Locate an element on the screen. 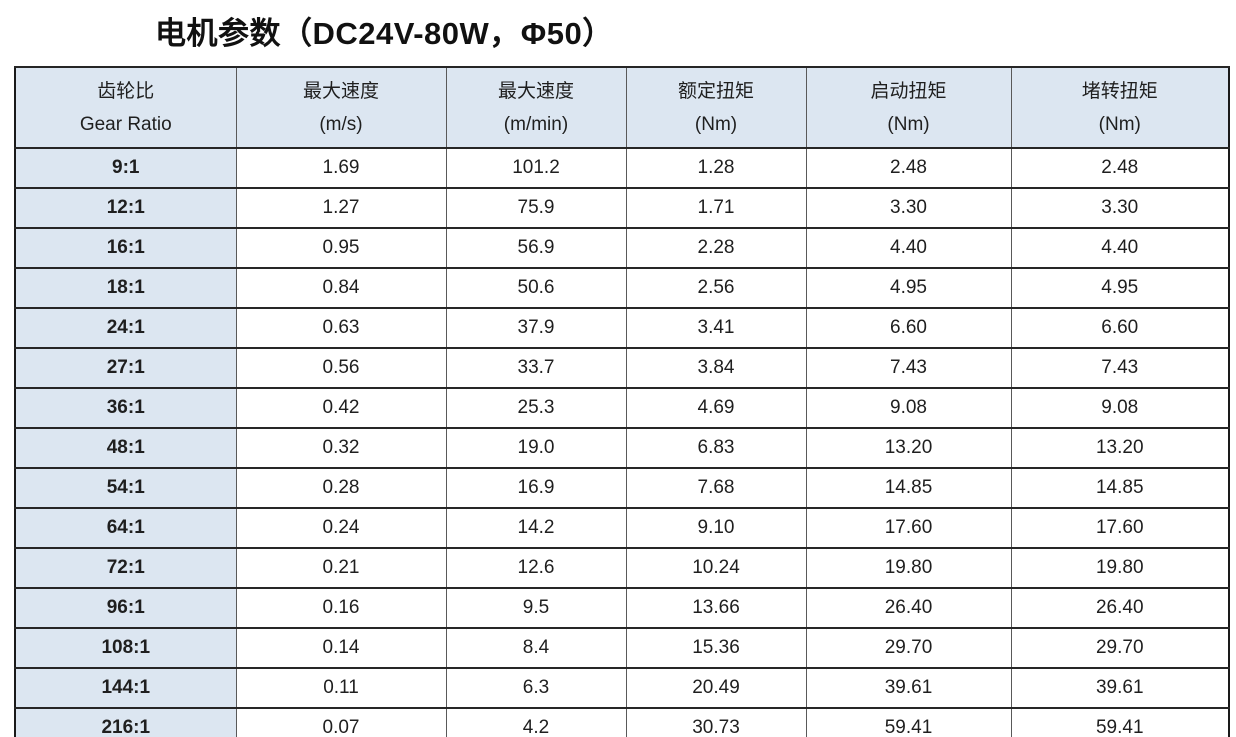 The width and height of the screenshot is (1236, 737). header-label-zh: 齿轮比 is located at coordinates (126, 91).